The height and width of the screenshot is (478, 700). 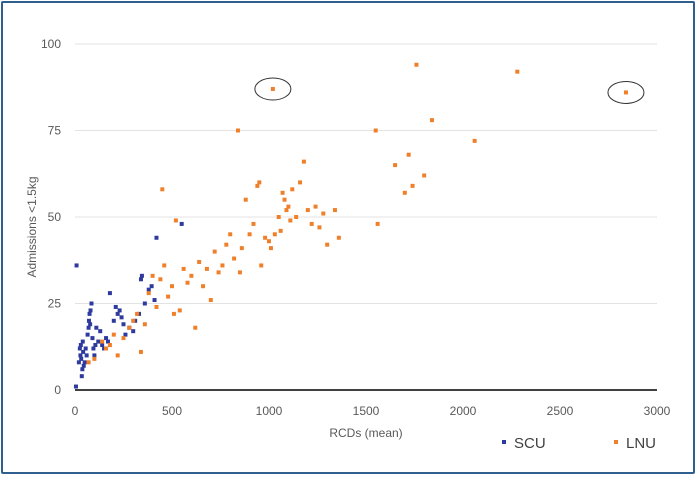 What do you see at coordinates (172, 411) in the screenshot?
I see `x-tick-label: 500` at bounding box center [172, 411].